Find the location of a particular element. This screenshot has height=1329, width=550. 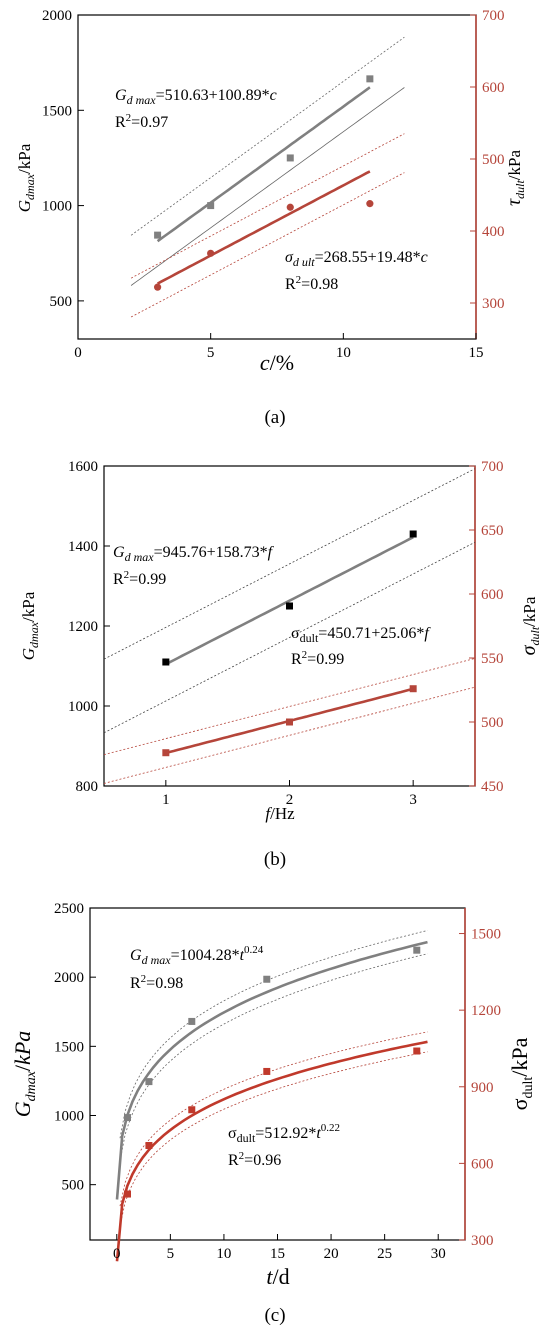

x-tick-label: 0 is located at coordinates (117, 1254).